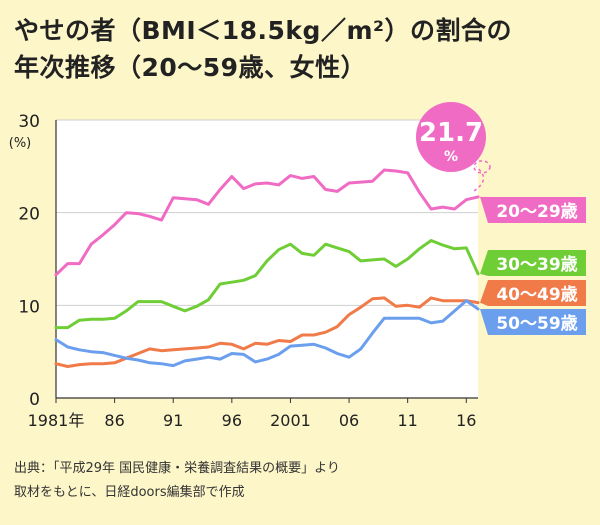  I want to click on legend-label-4: 50〜59歳, so click(536, 323).